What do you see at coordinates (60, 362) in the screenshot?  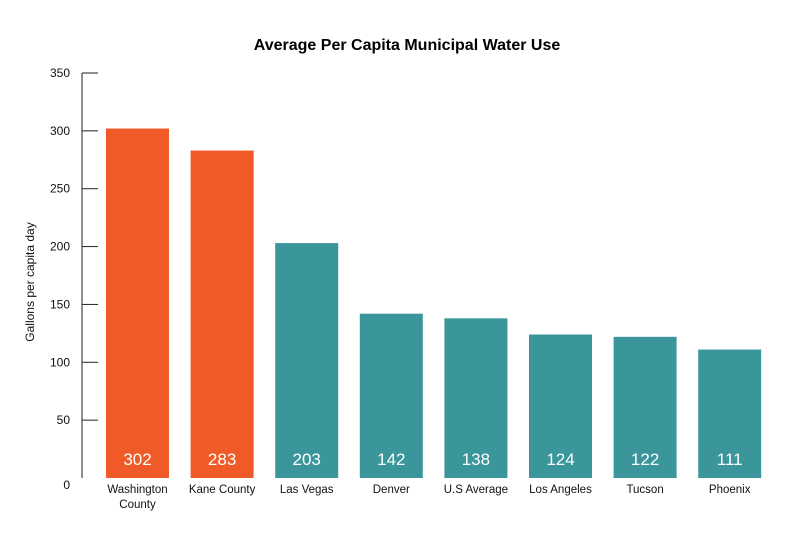 I see `y-tick-label: 100` at bounding box center [60, 362].